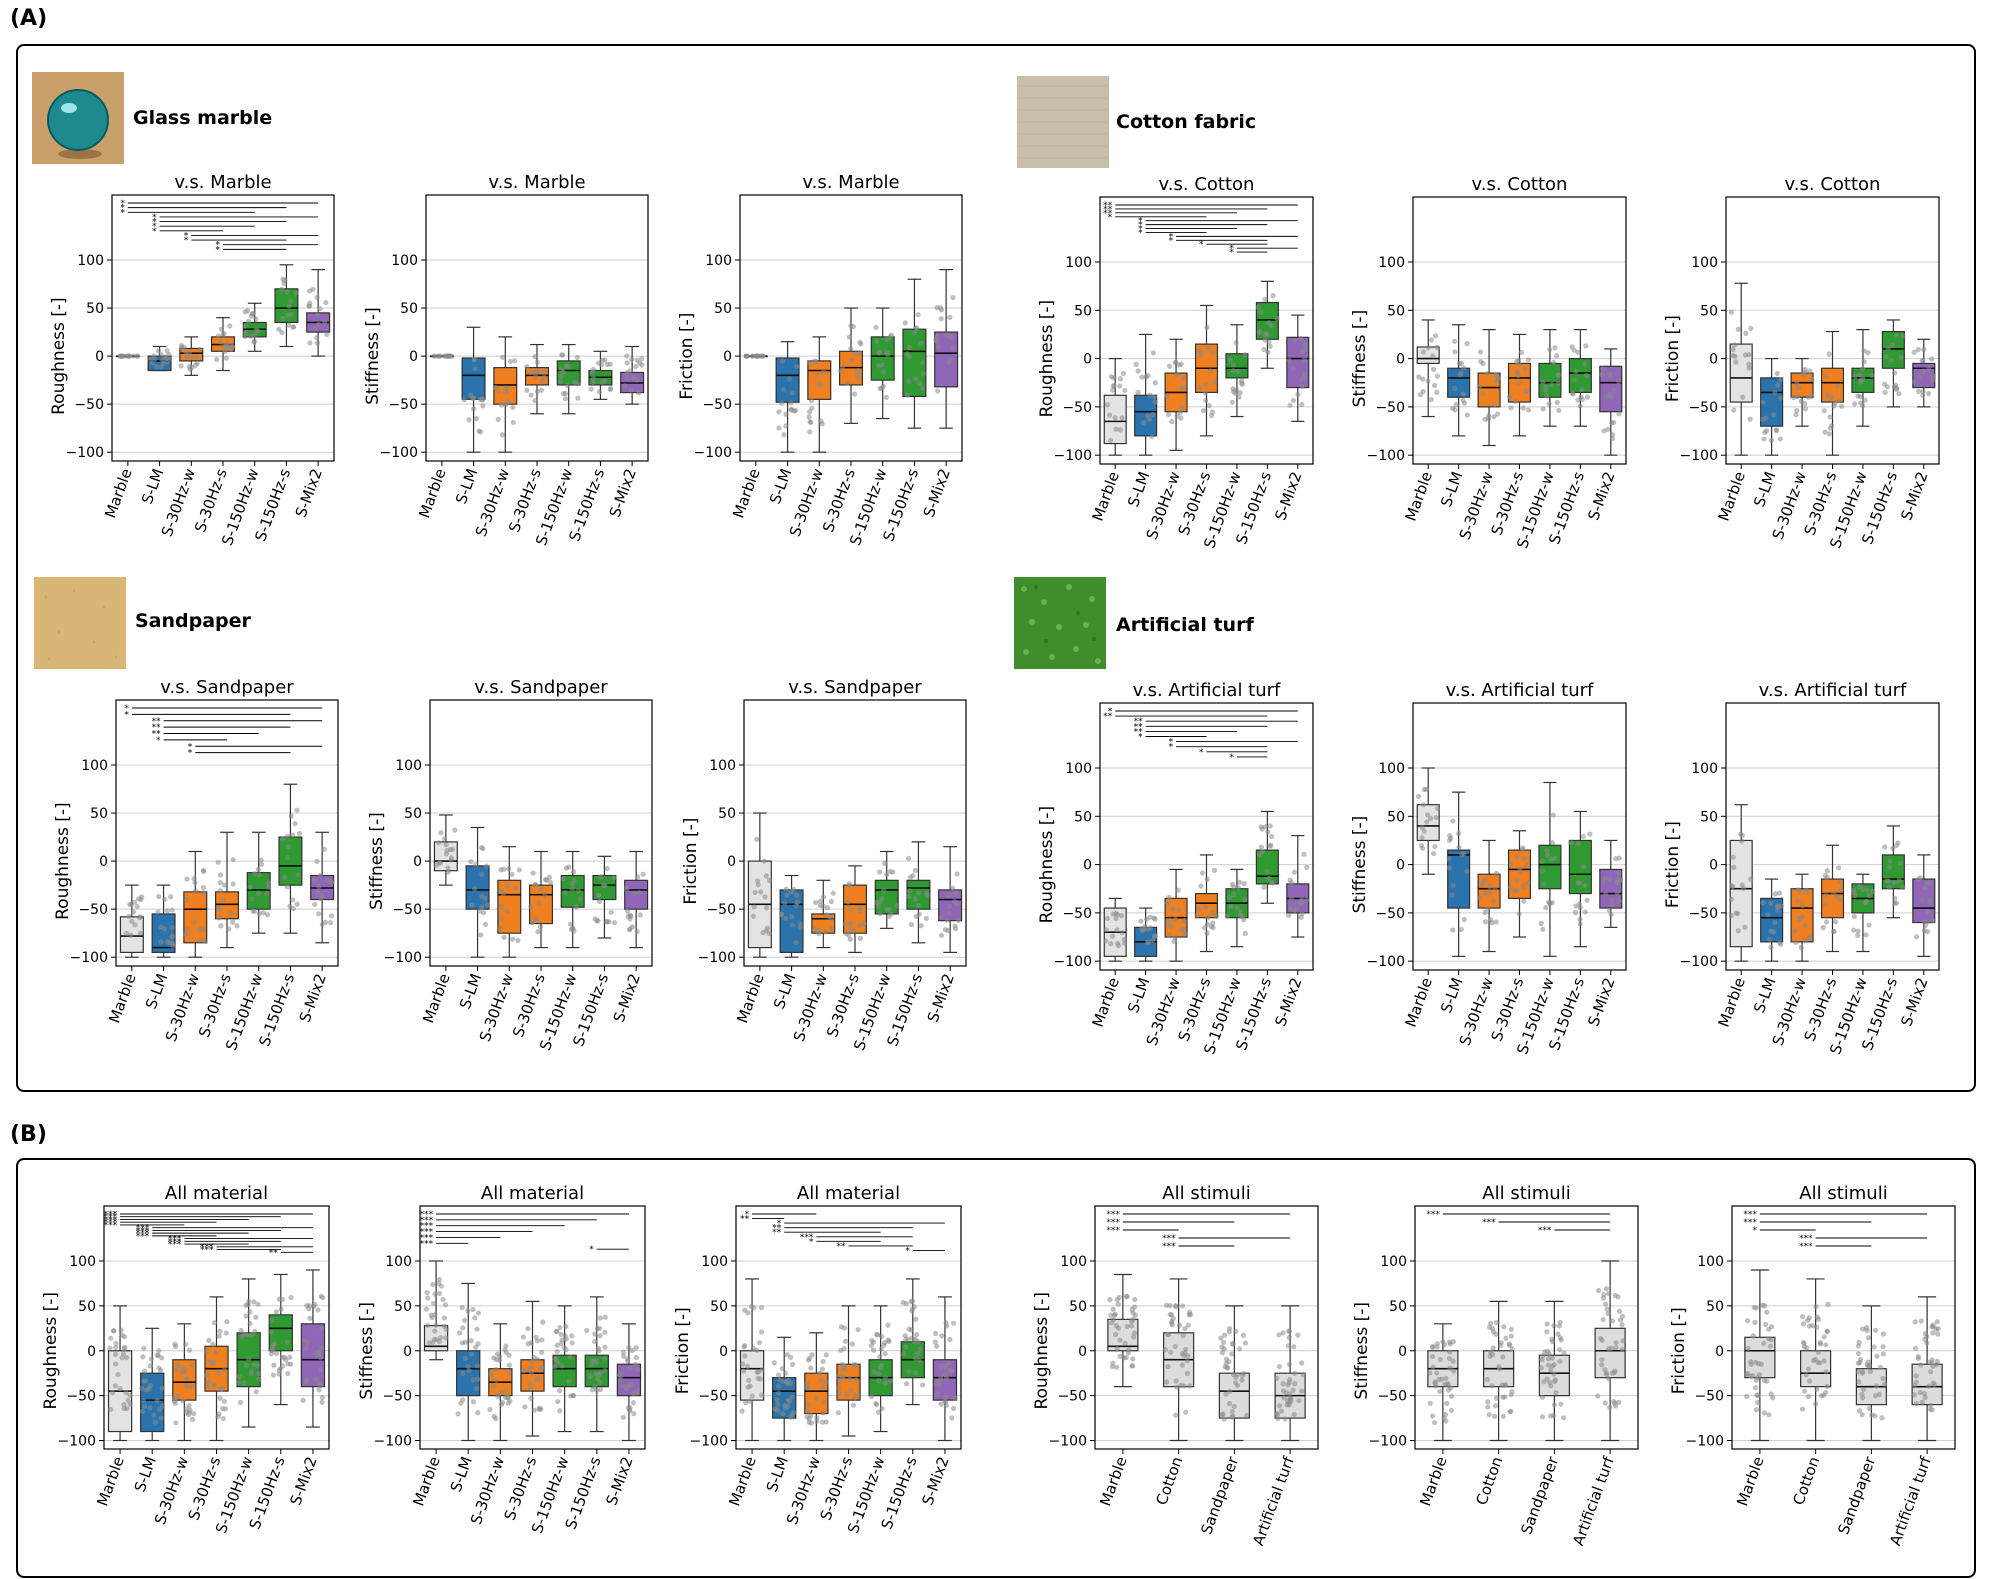  I want to click on y-tick-label: 100, so click(94, 766).